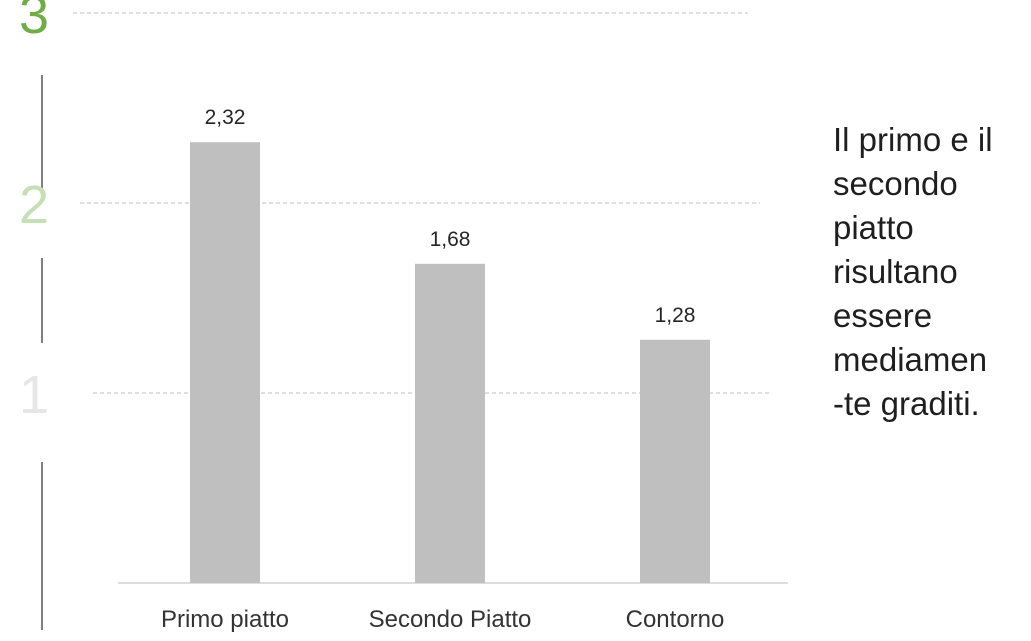 The width and height of the screenshot is (1031, 641). I want to click on y-tick-labels: 1 2 3, so click(34, 212).